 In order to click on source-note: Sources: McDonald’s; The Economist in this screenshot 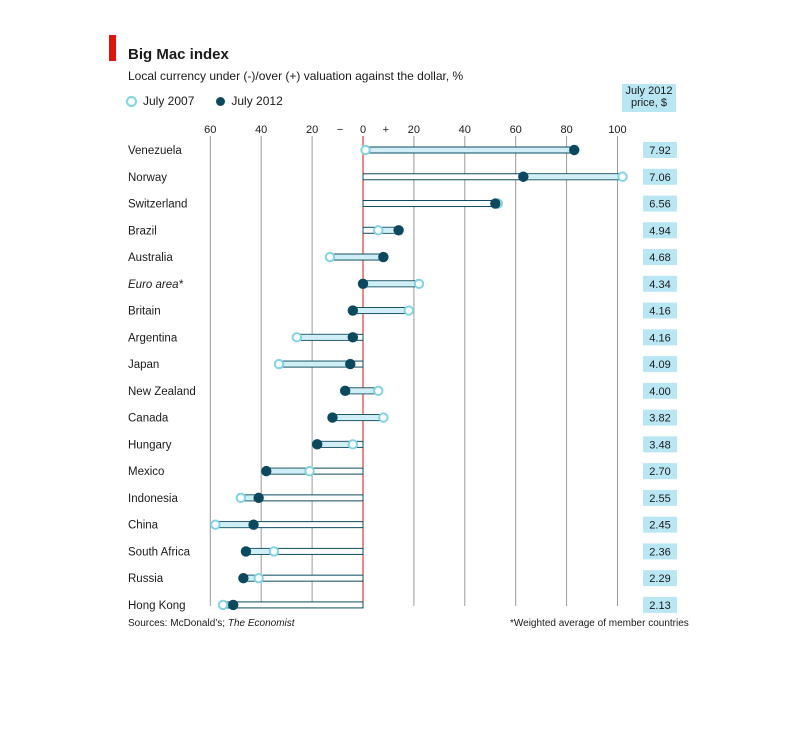, I will do `click(211, 623)`.